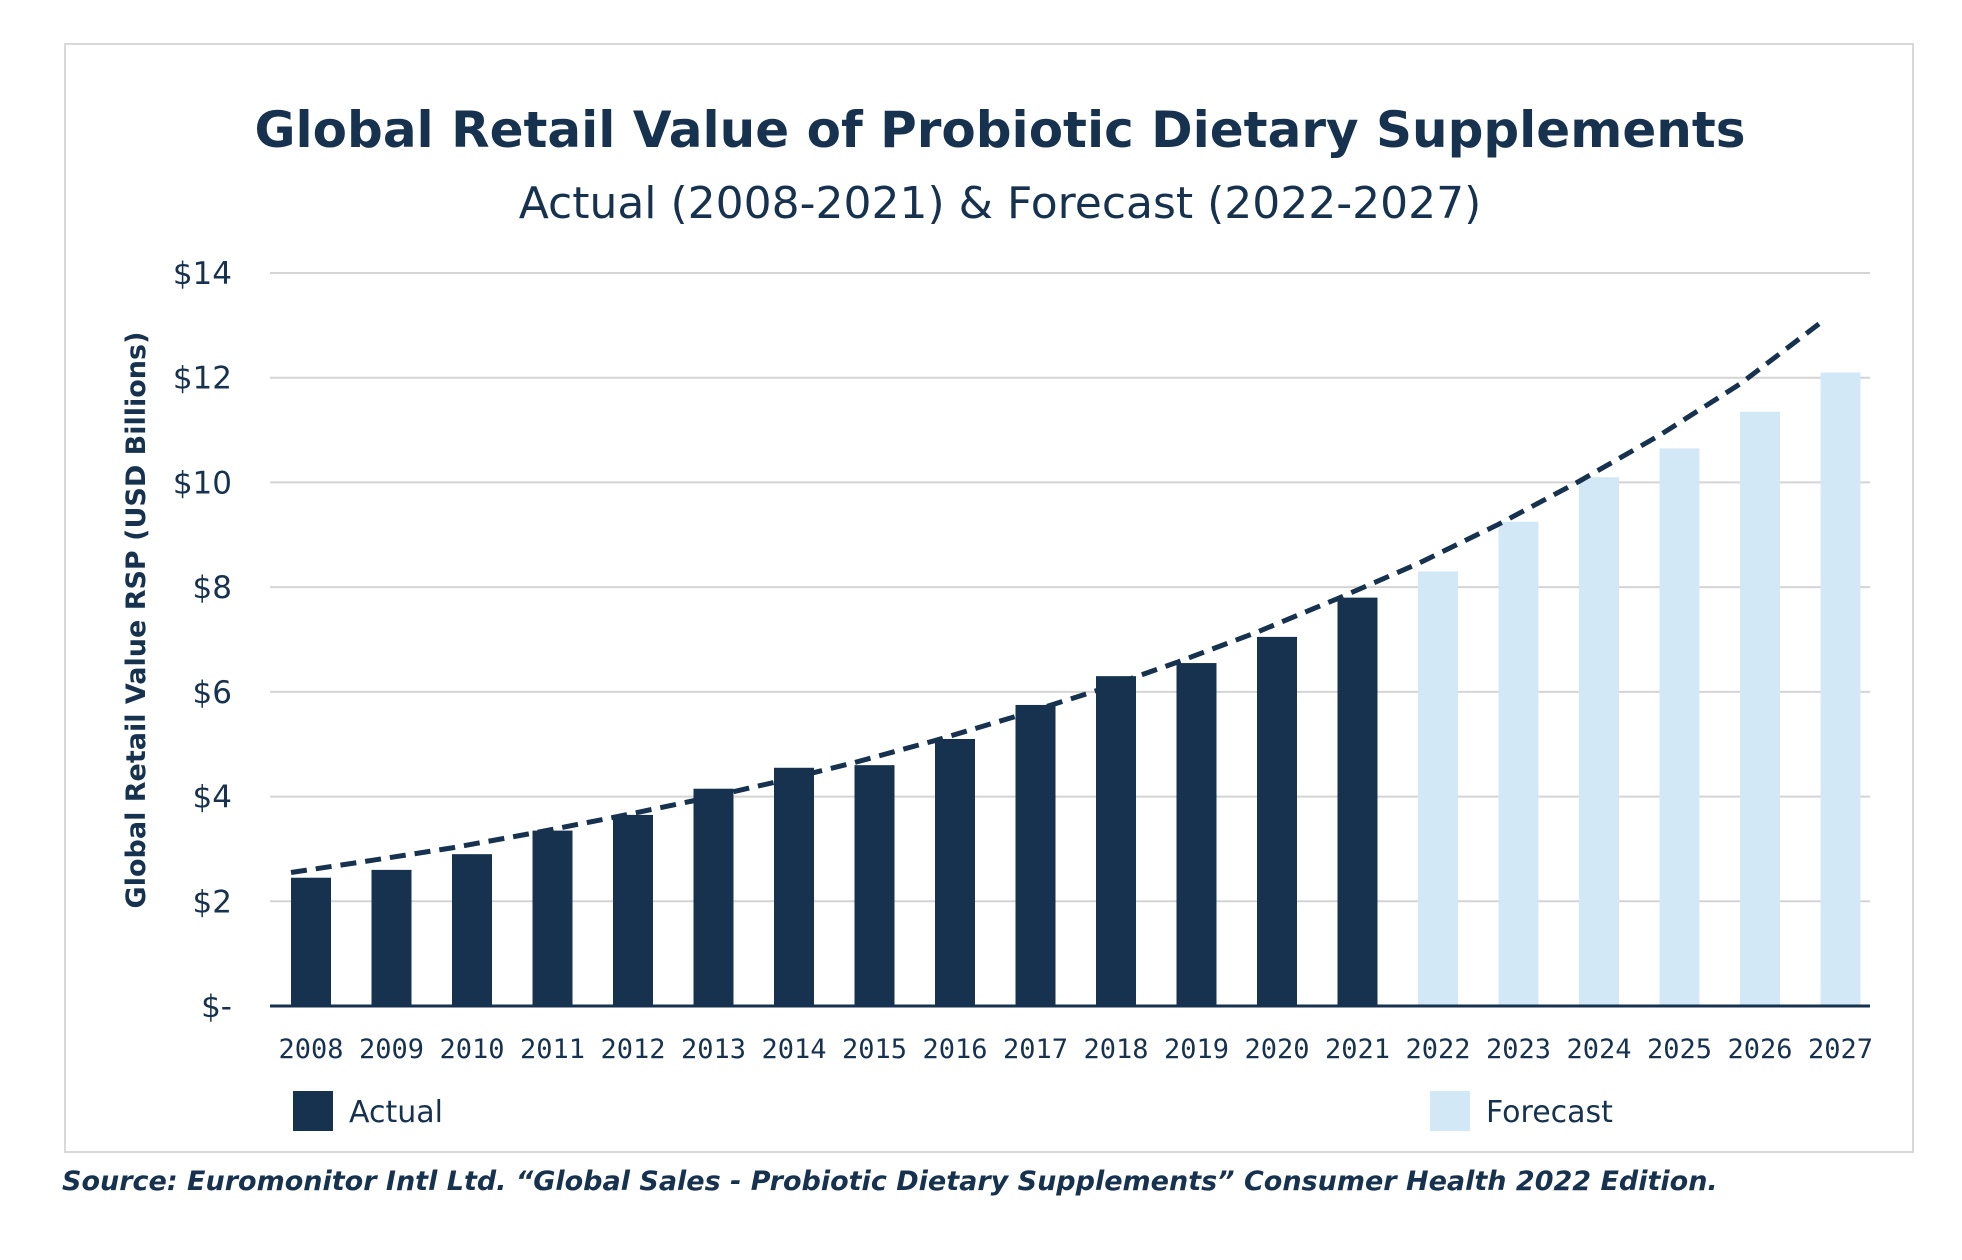 The image size is (1962, 1260). What do you see at coordinates (216, 1007) in the screenshot?
I see `y-tick-label: $-` at bounding box center [216, 1007].